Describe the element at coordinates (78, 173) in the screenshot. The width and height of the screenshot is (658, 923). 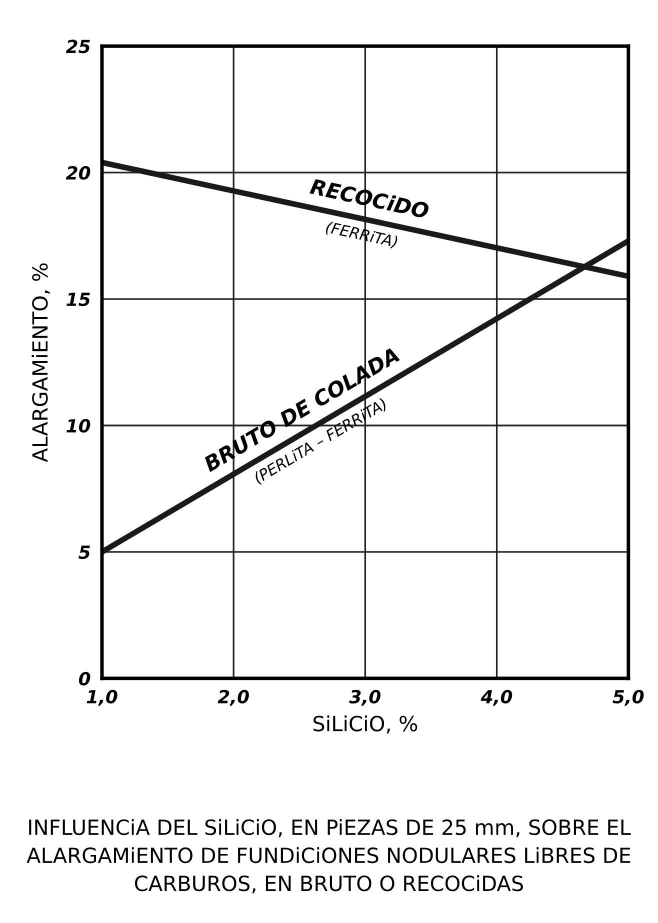
I see `y-tick-label: 20` at that location.